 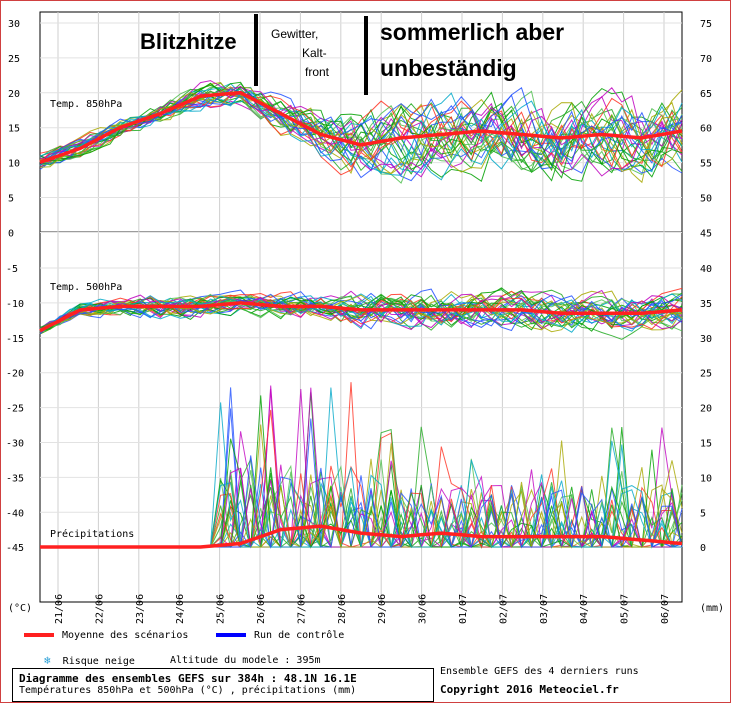 I want to click on x-tick-label: 23/06, so click(x=140, y=609).